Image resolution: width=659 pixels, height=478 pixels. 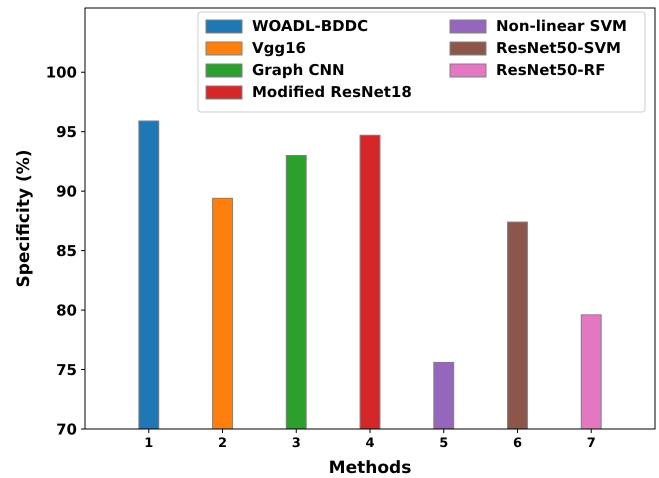 I want to click on x-axis-title: Methods, so click(x=370, y=468).